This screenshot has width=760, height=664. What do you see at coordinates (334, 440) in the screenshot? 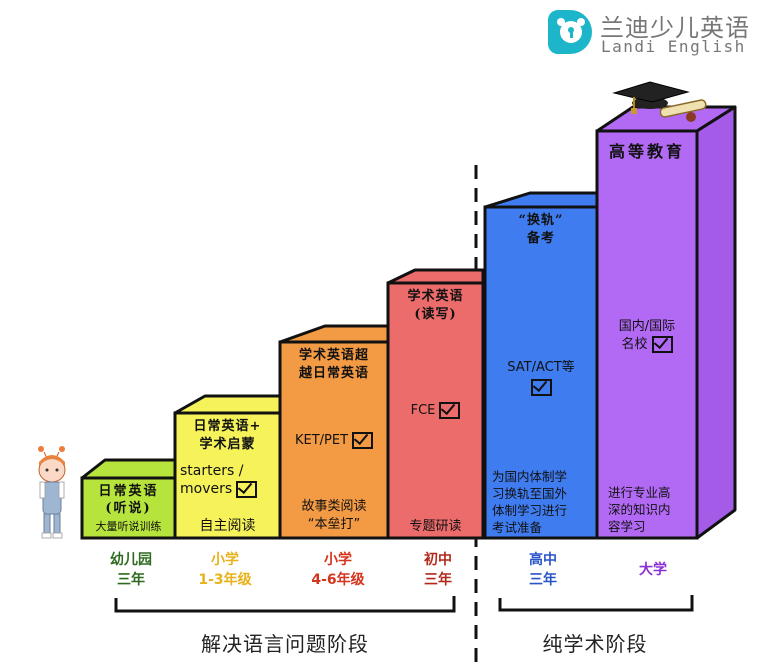
I see `step-primary-4-6-exam: KET/PET` at bounding box center [334, 440].